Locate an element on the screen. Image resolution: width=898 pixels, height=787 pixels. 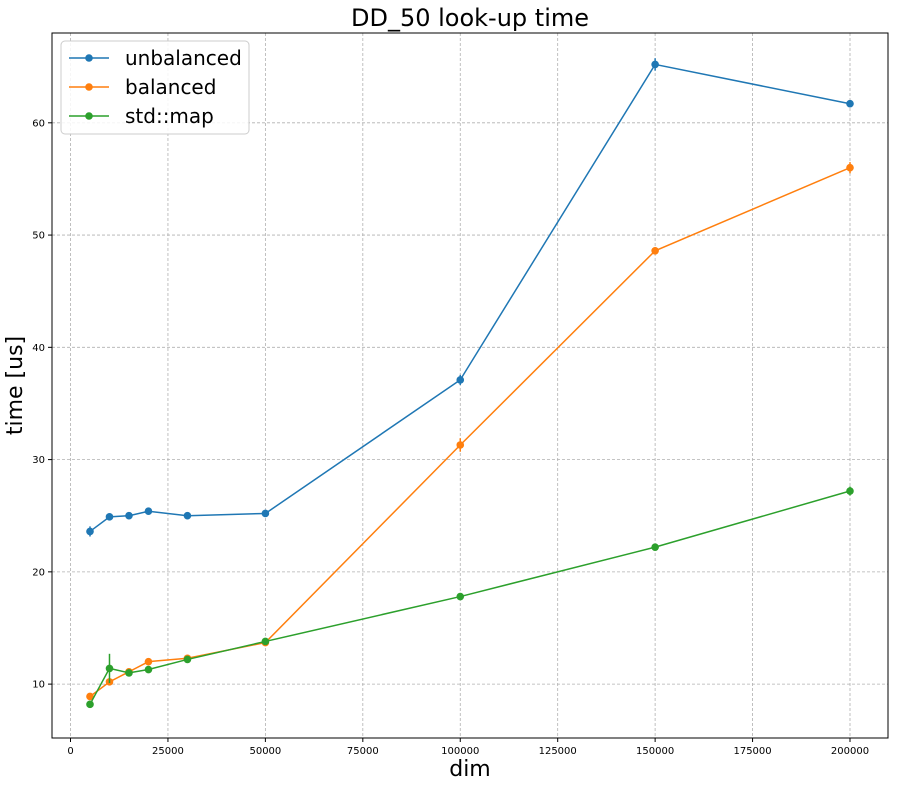
y-axis-label: time [us] is located at coordinates (15, 385).